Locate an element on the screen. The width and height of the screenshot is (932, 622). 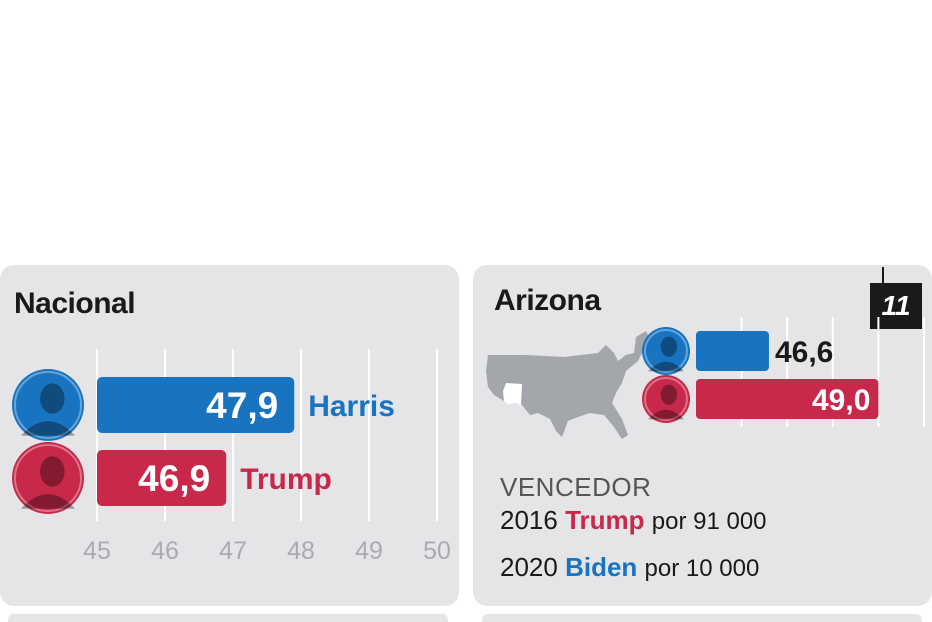
winner-year: 2016 is located at coordinates (529, 520).